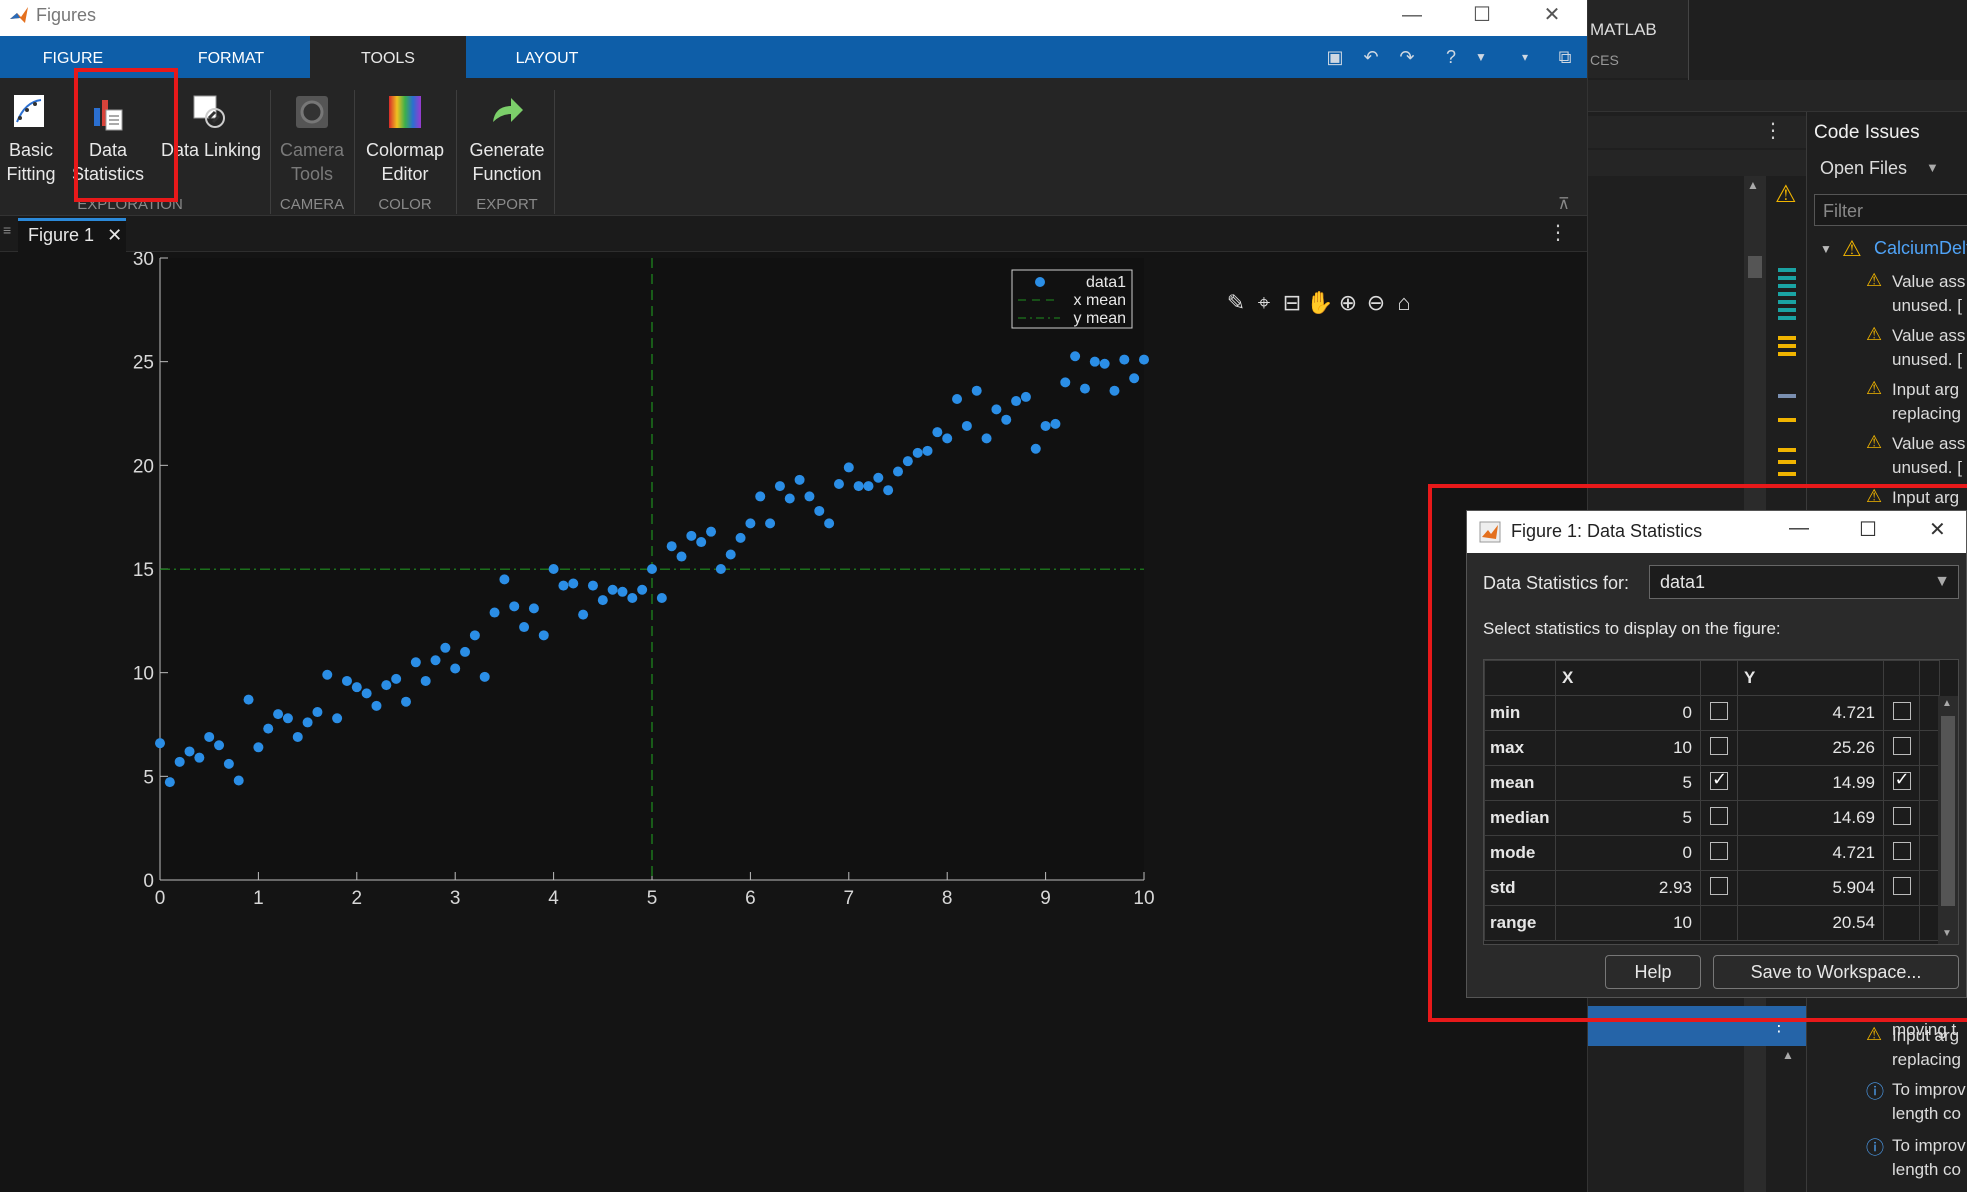  What do you see at coordinates (114, 235) in the screenshot?
I see `close-icon: ✕` at bounding box center [114, 235].